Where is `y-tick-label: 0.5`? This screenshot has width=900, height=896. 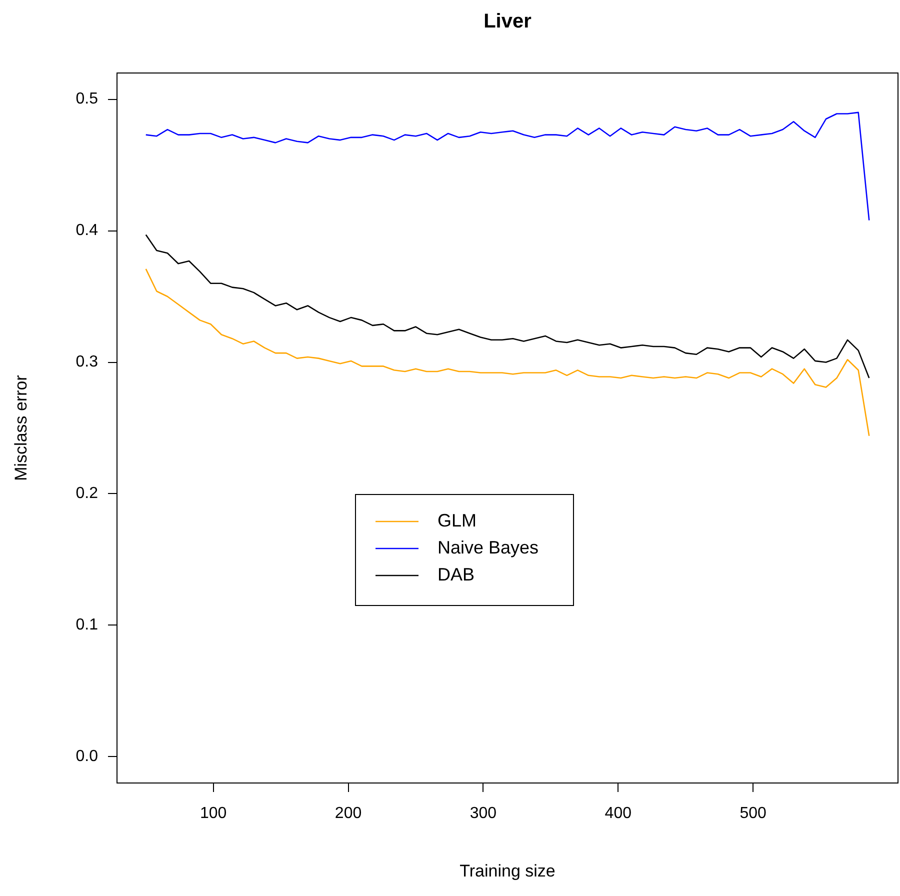
y-tick-label: 0.5 is located at coordinates (87, 99).